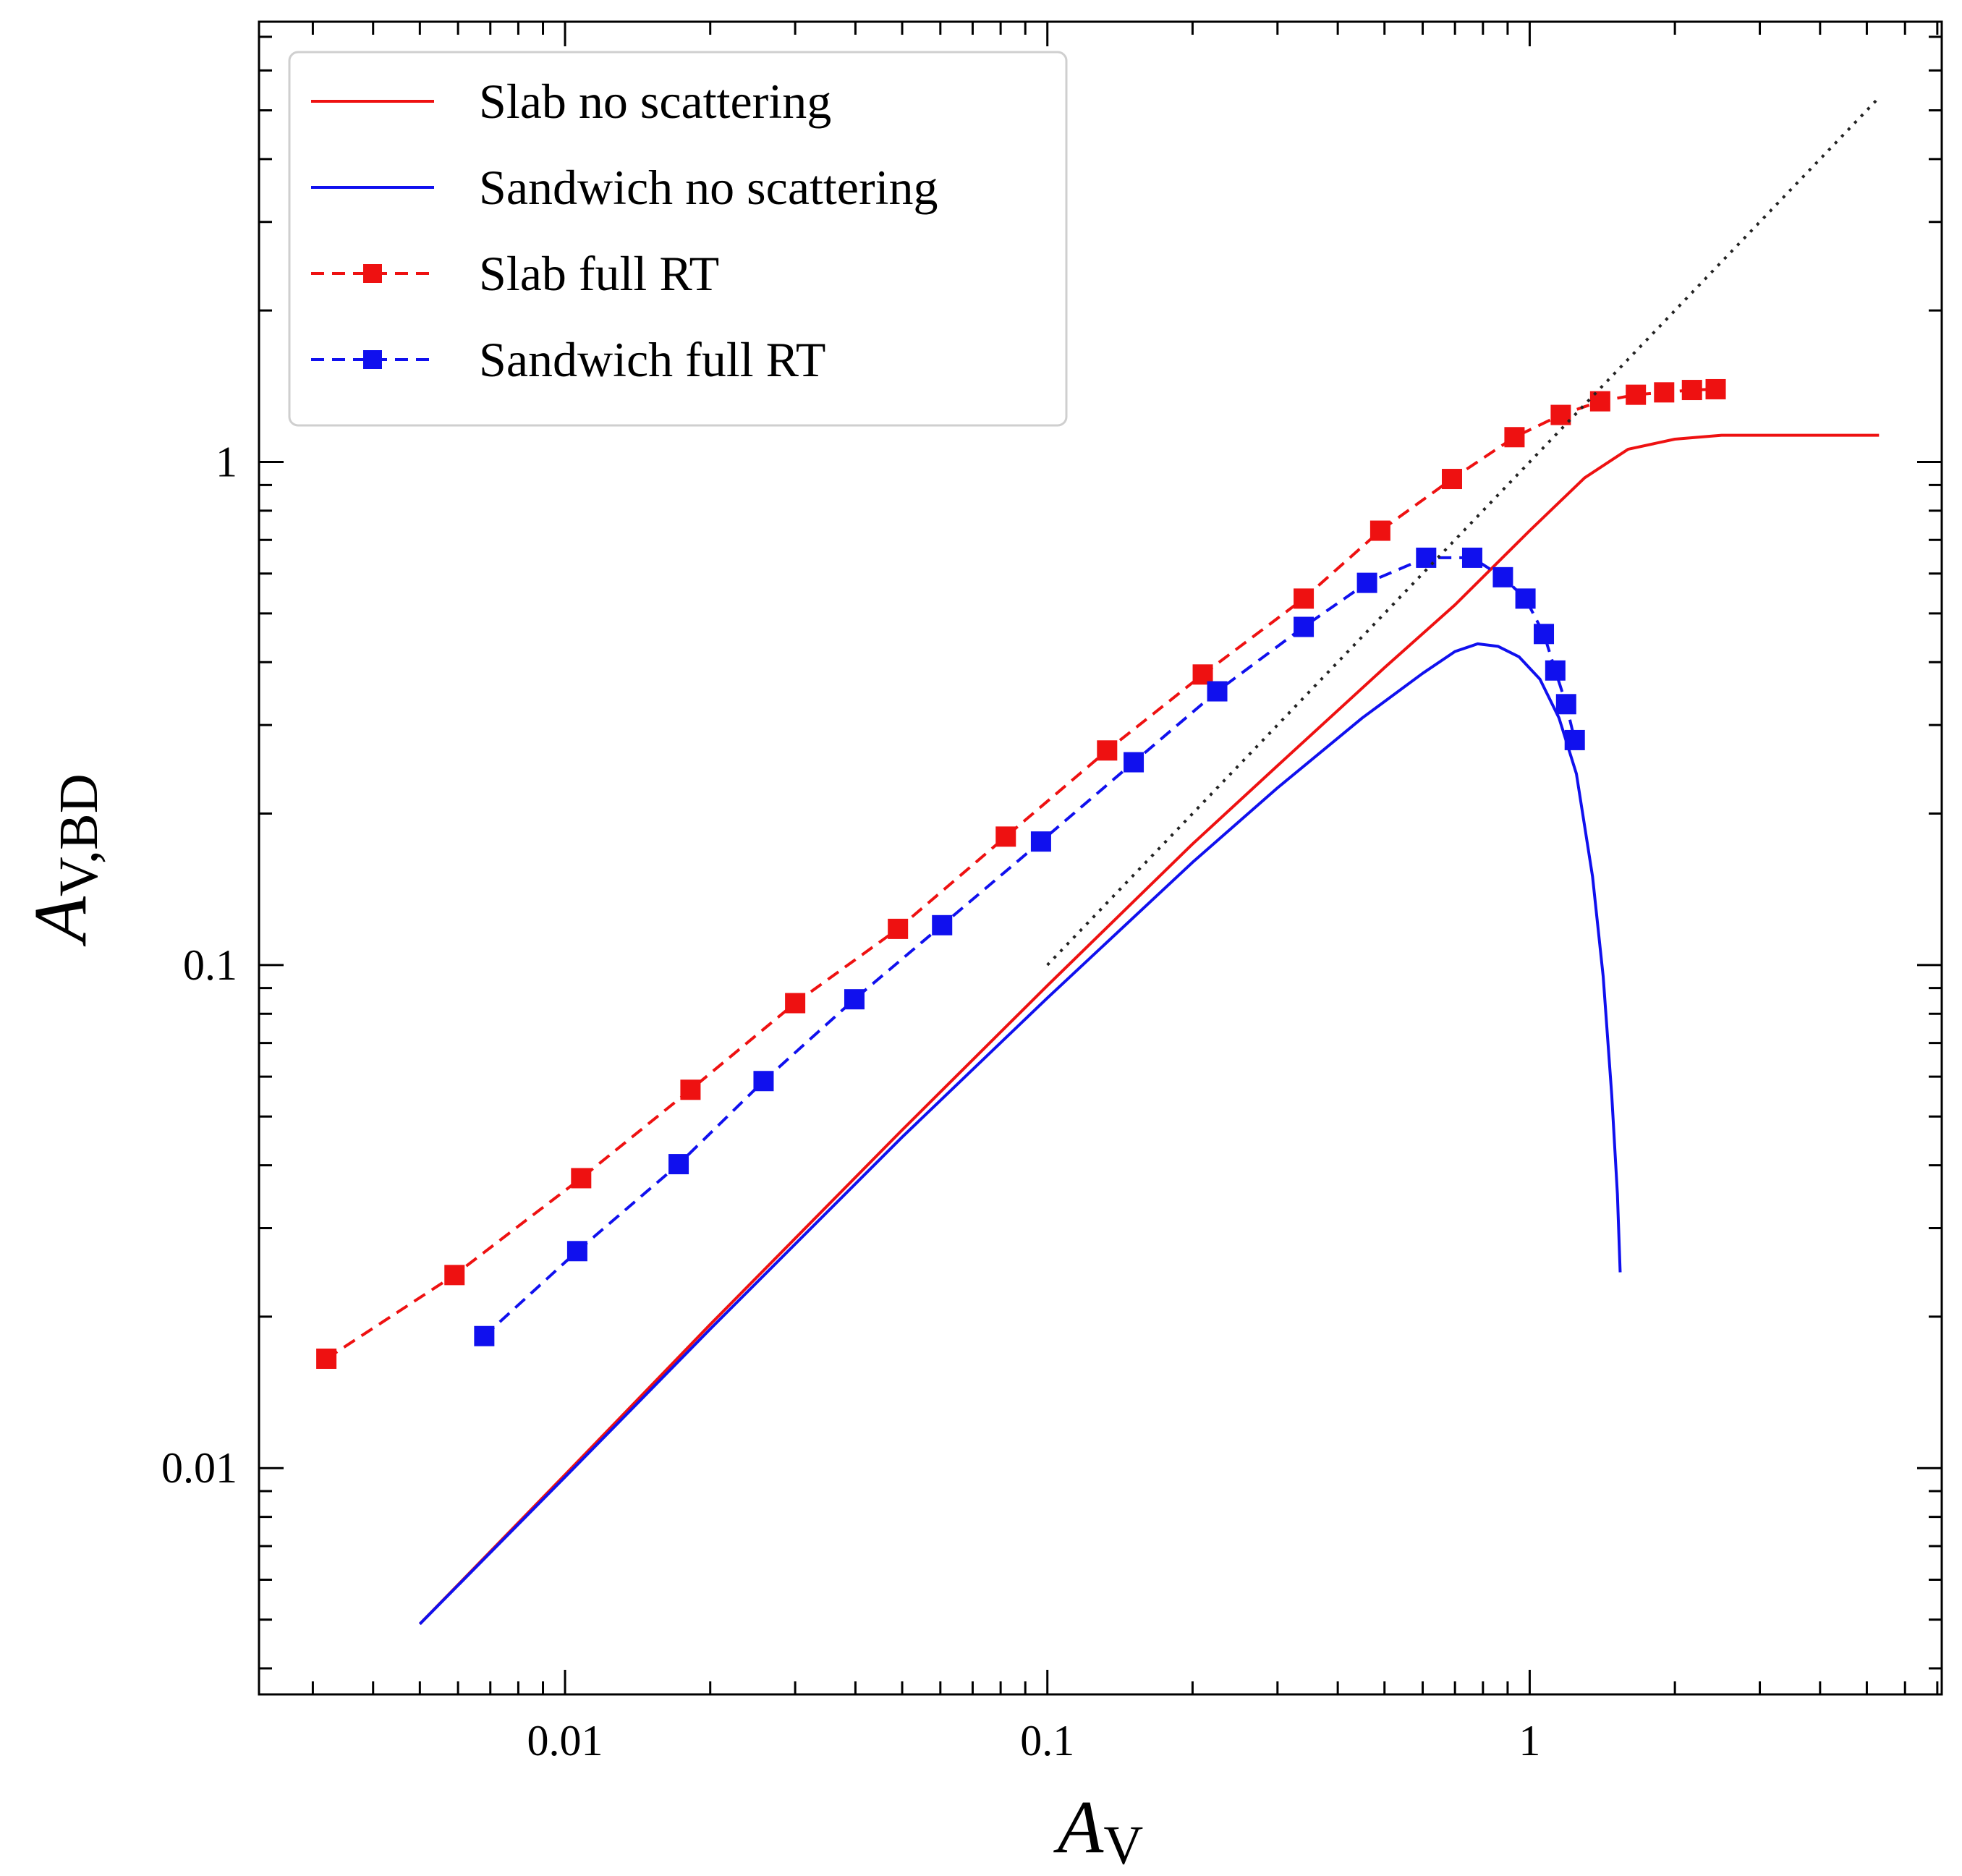 This screenshot has width=1962, height=1876. I want to click on legend-label-slab-full-rt: Slab full RT, so click(599, 273).